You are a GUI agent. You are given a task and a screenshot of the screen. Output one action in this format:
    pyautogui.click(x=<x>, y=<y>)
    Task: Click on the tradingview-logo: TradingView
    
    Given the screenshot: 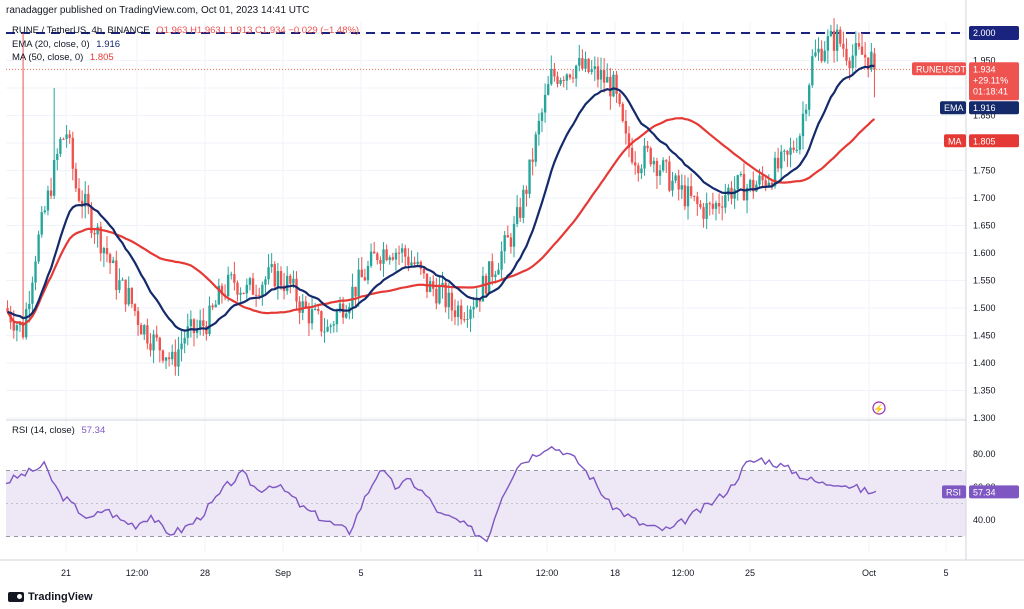 What is the action you would take?
    pyautogui.click(x=50, y=597)
    